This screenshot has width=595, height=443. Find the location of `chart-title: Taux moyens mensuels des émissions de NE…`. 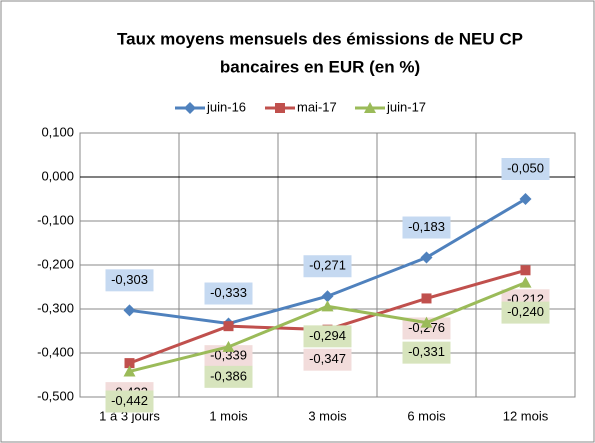

chart-title: Taux moyens mensuels des émissions de NE… is located at coordinates (320, 38).